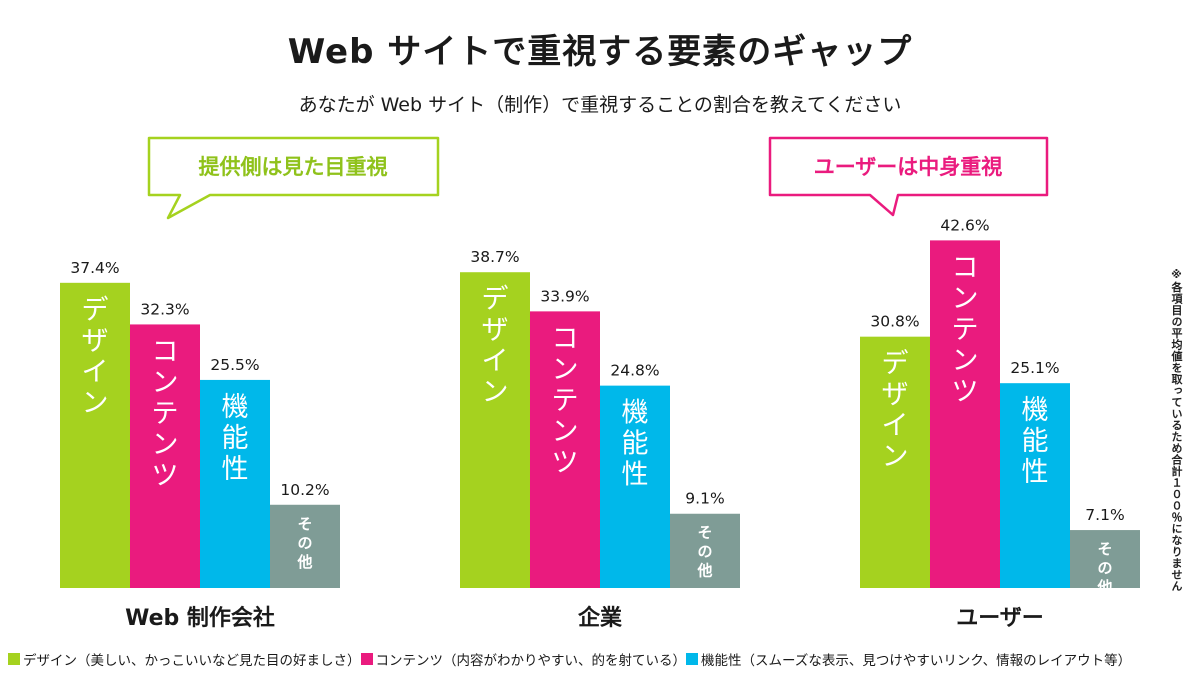 This screenshot has height=675, width=1200. I want to click on group-label: Web 制作会社, so click(200, 618).